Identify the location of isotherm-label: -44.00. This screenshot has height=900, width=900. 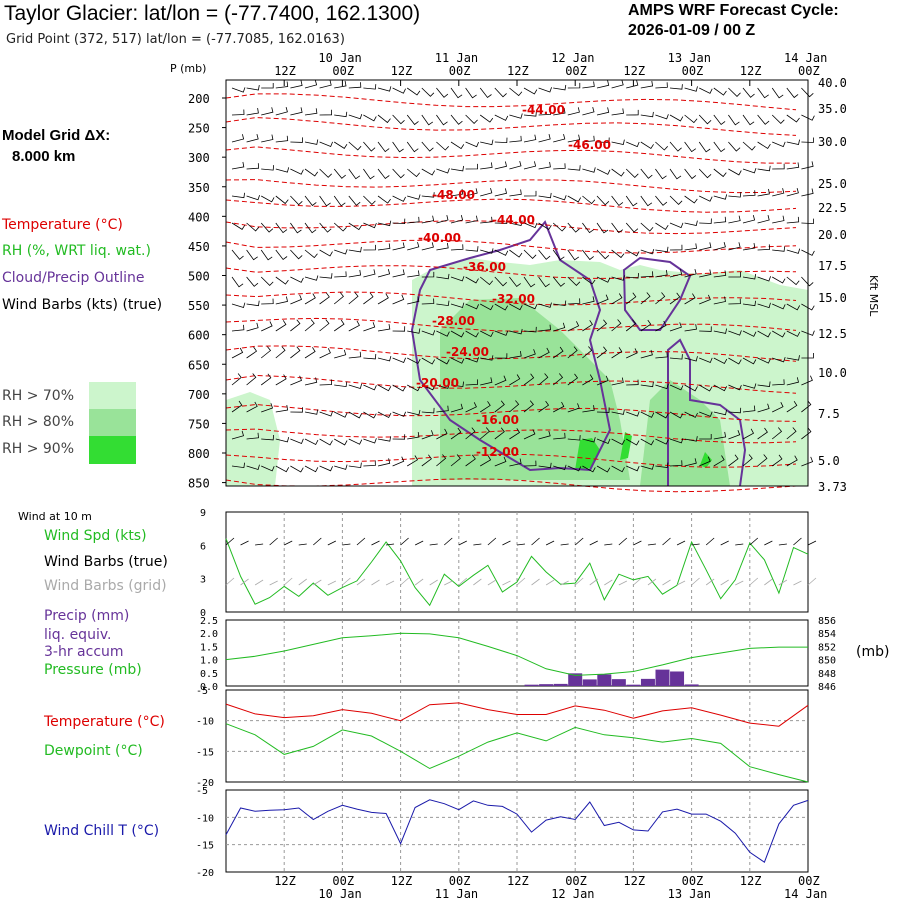
(513, 220).